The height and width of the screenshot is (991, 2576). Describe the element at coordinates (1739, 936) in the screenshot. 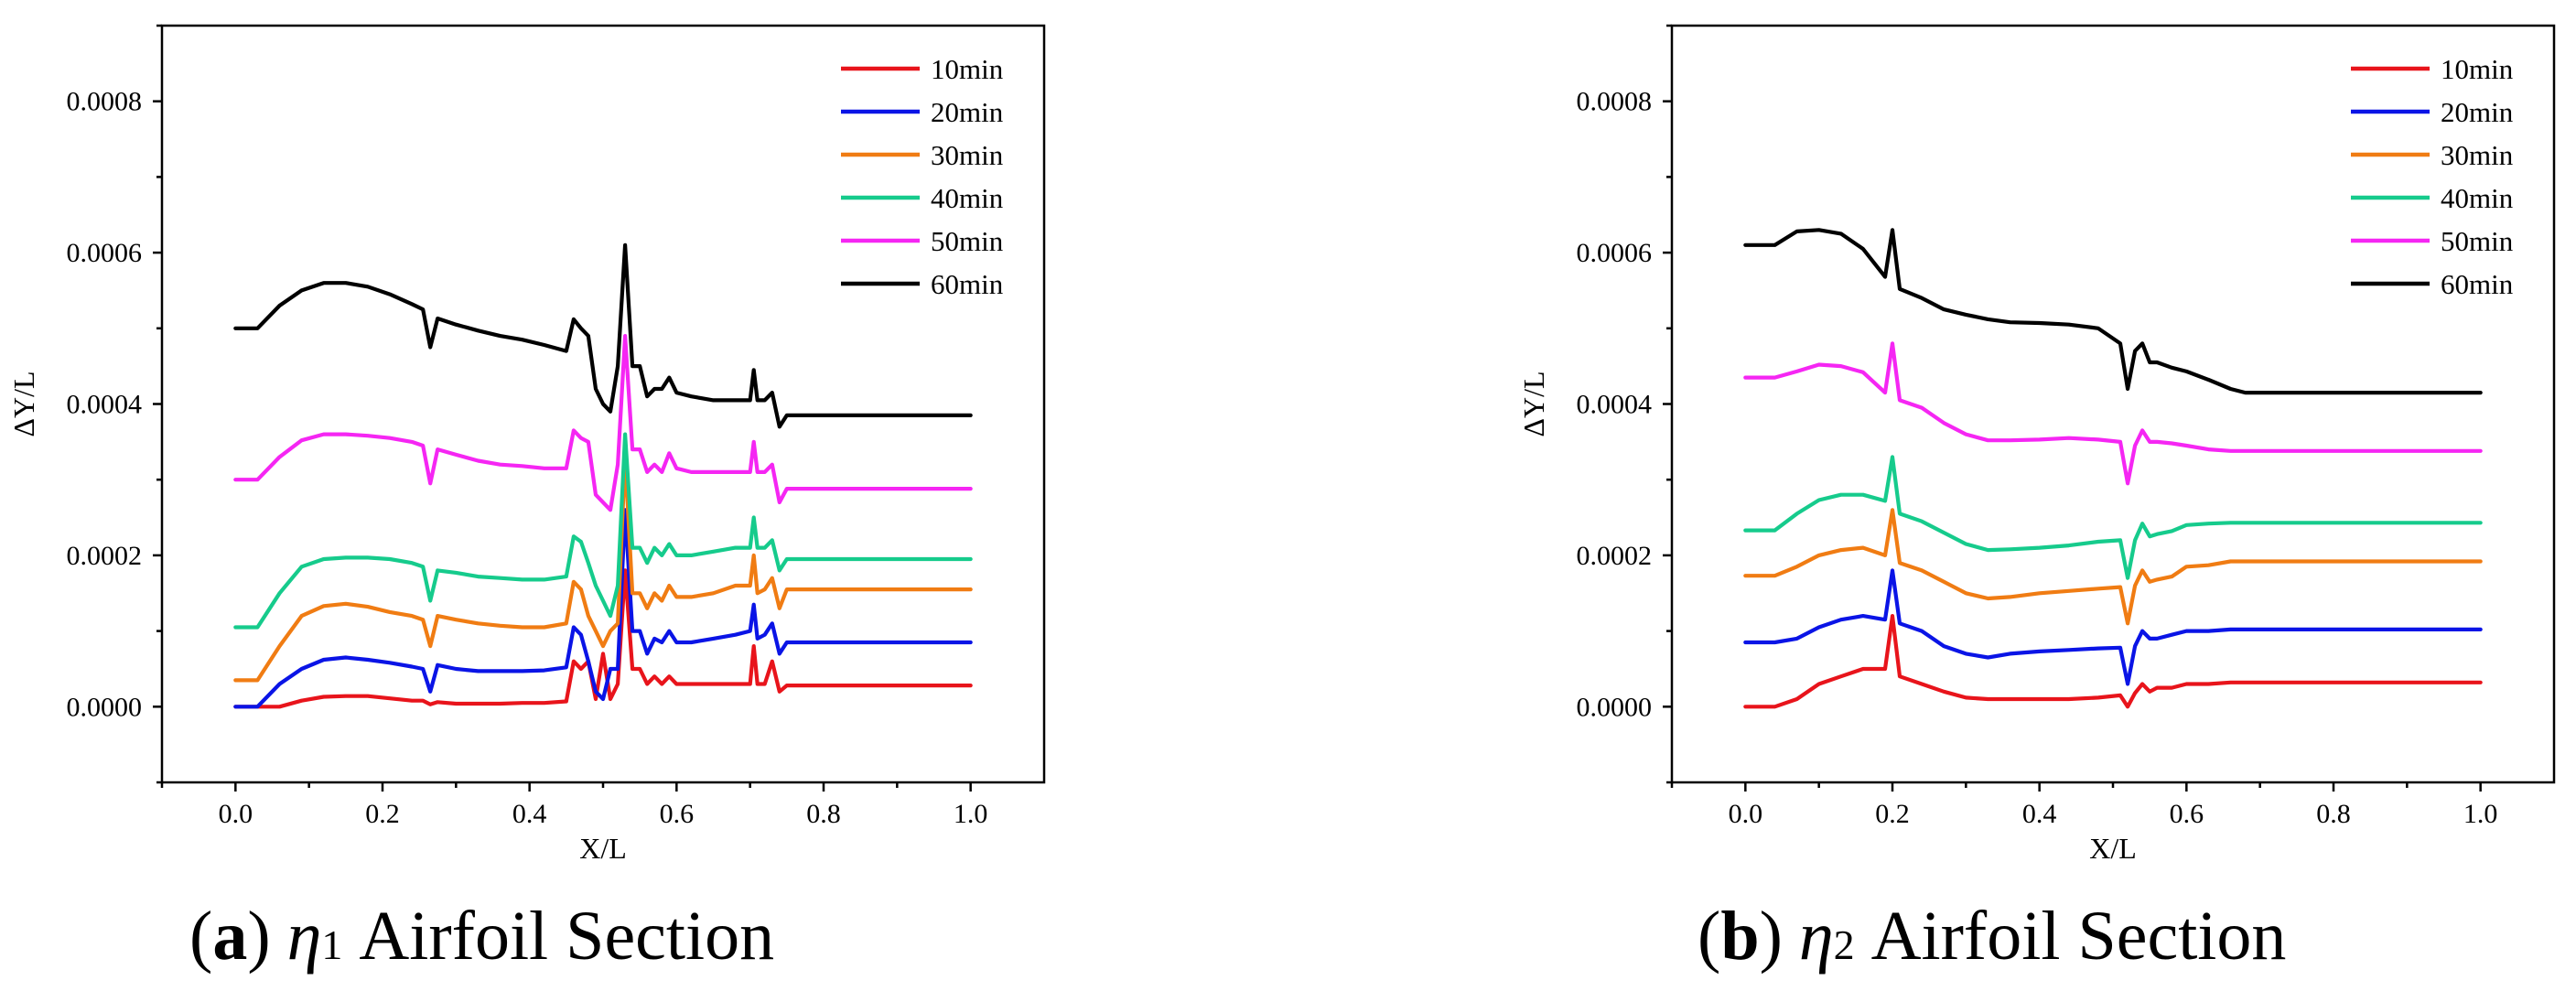

I see `caption-letter: b` at that location.